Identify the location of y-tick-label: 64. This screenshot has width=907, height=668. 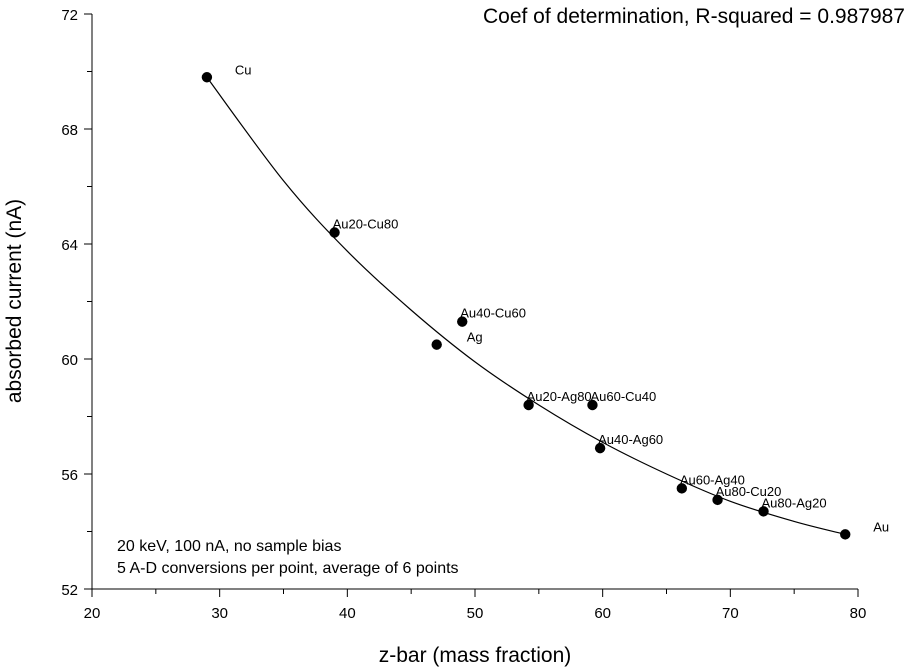
(69, 245).